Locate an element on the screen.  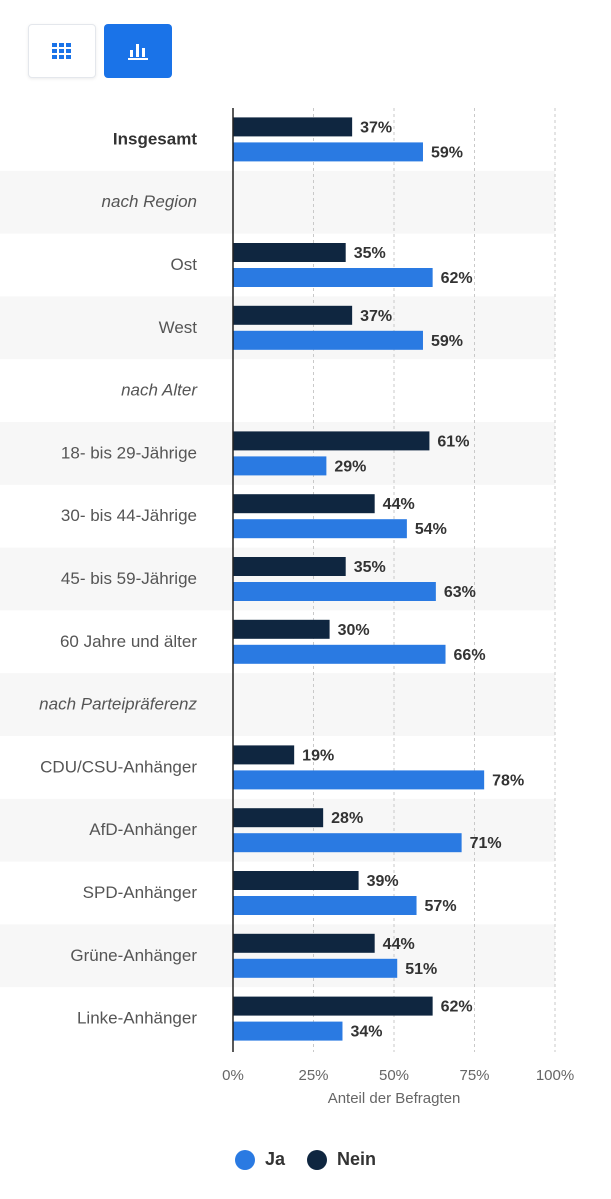
data-label-ja: 54% is located at coordinates (431, 529).